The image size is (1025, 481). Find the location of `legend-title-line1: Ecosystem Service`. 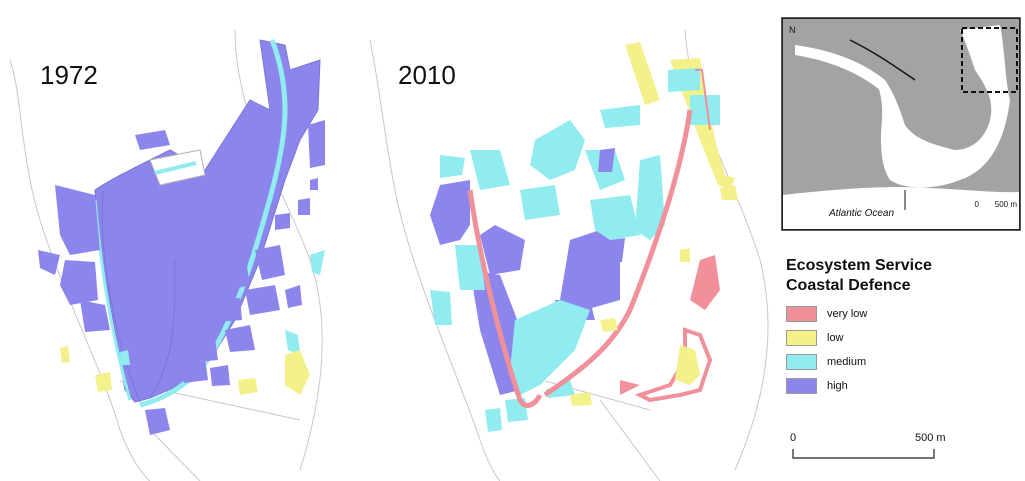

legend-title-line1: Ecosystem Service is located at coordinates (859, 265).